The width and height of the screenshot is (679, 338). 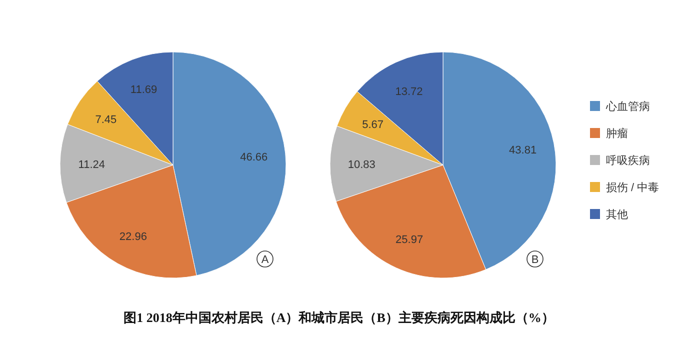 I want to click on text: A, so click(x=265, y=260).